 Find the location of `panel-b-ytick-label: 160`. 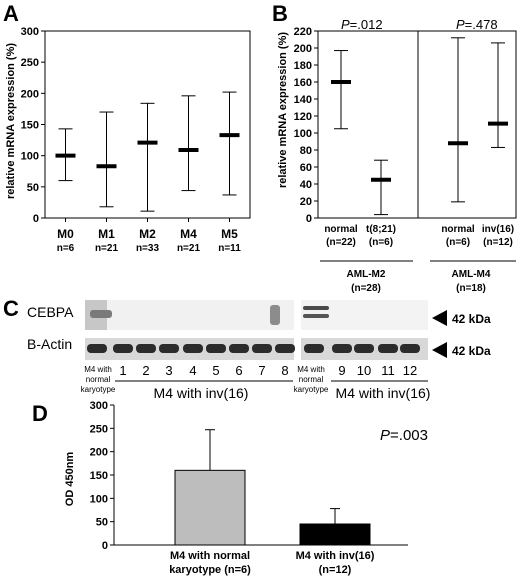

panel-b-ytick-label: 160 is located at coordinates (303, 83).